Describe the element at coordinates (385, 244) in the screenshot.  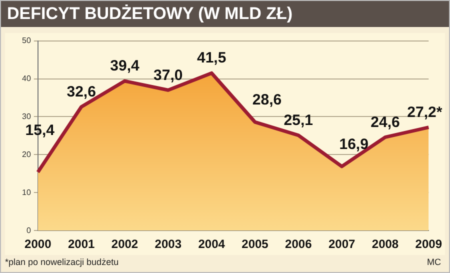
I see `x-tick-label: 2008` at that location.